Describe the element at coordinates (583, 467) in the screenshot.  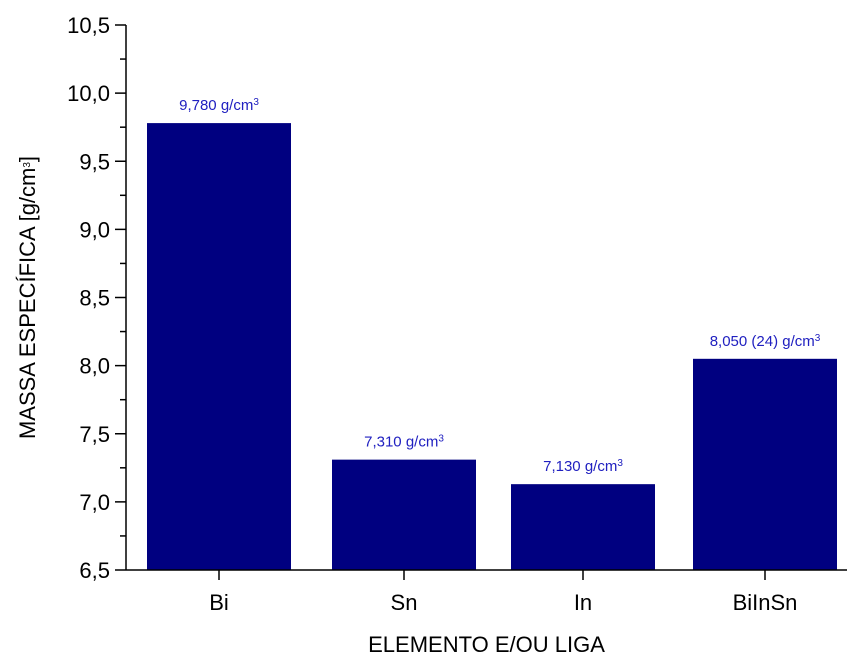
I see `data-label-in: 7,130 g/cm3` at that location.